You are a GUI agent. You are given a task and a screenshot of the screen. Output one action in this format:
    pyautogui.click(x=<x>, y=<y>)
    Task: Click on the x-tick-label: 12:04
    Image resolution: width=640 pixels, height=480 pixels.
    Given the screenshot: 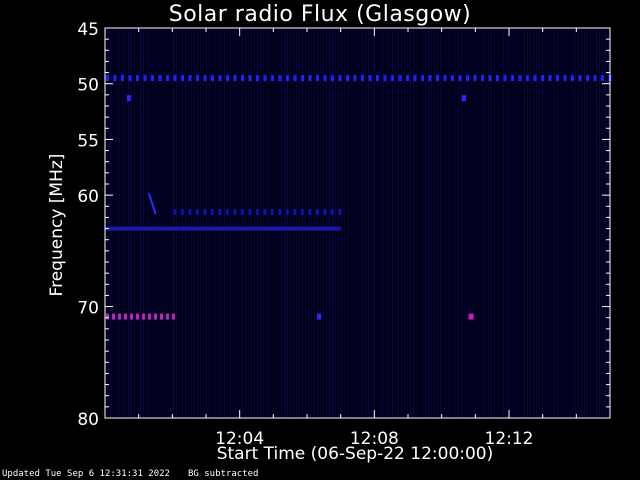 What is the action you would take?
    pyautogui.click(x=239, y=439)
    